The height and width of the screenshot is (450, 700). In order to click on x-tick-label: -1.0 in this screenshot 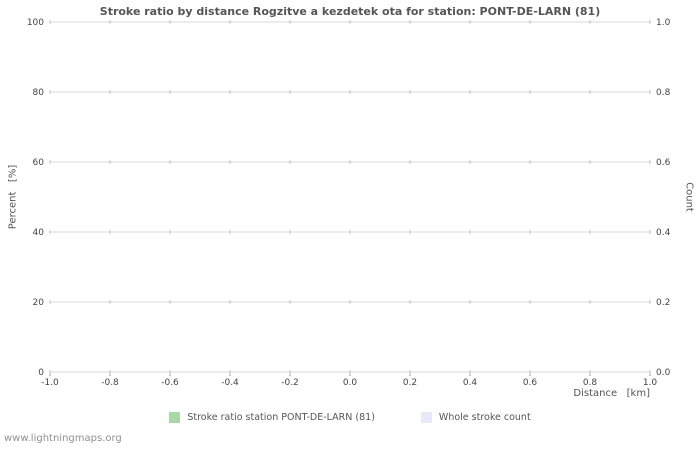, I will do `click(50, 383)`.